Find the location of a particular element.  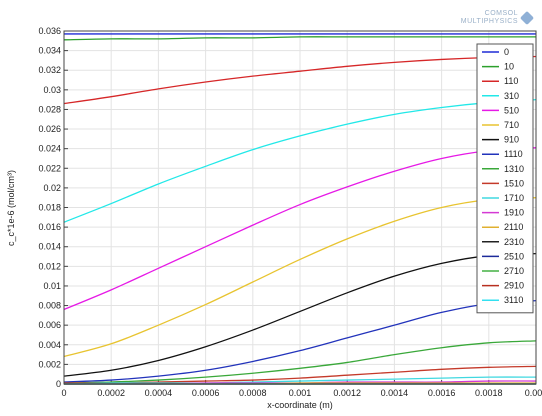

x-tick-label: 0.001 is located at coordinates (300, 393).